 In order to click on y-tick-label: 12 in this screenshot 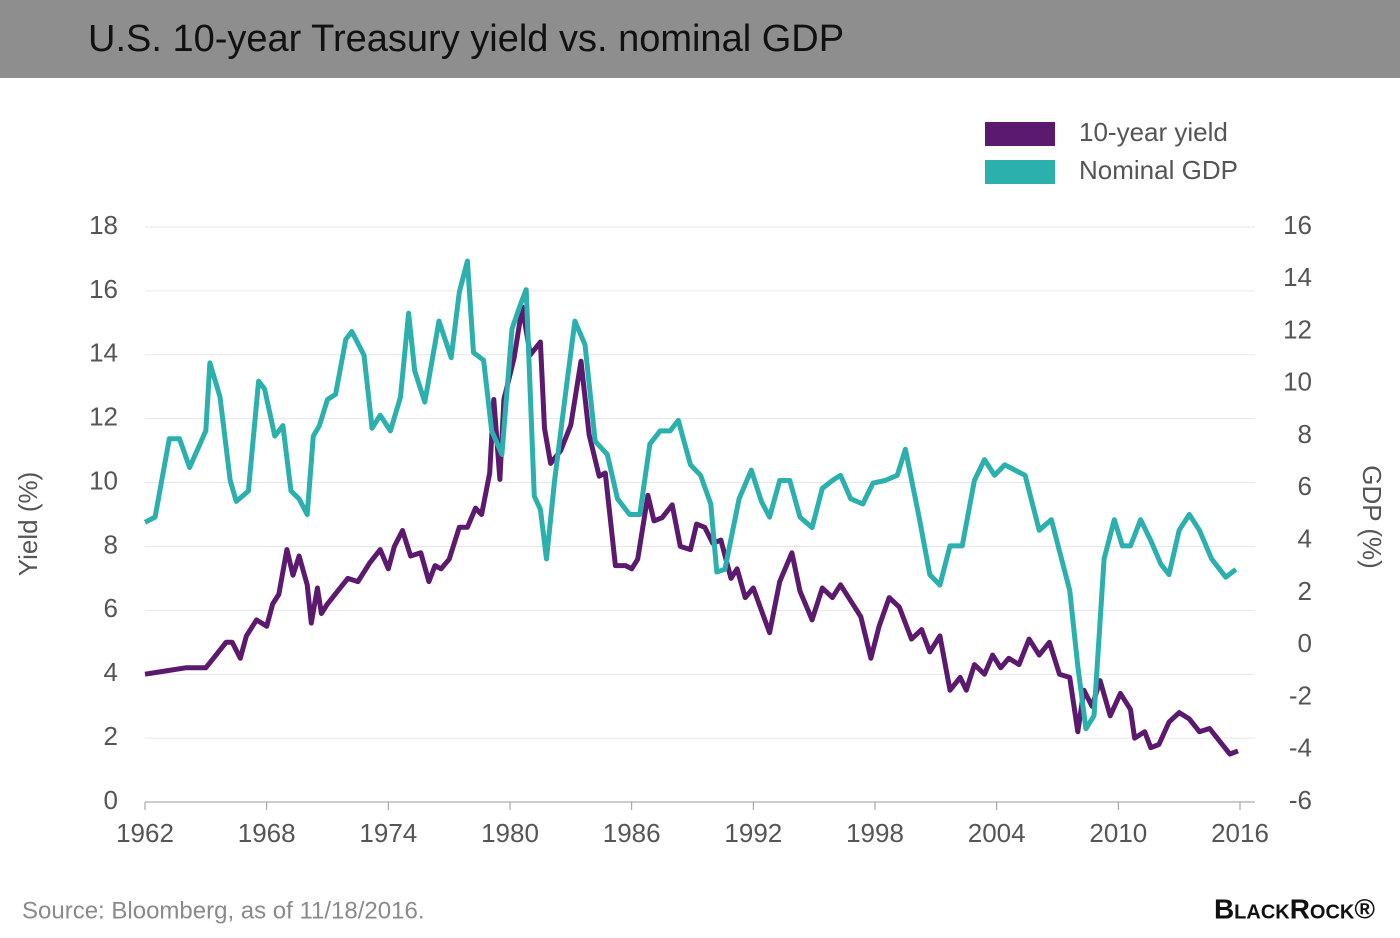, I will do `click(103, 417)`.